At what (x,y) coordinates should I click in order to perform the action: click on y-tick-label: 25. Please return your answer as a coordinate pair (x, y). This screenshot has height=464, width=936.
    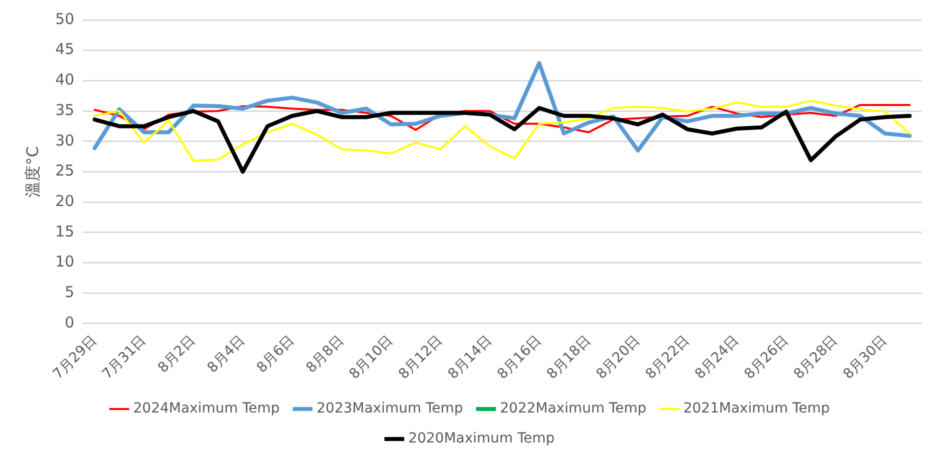
    Looking at the image, I should click on (64, 171).